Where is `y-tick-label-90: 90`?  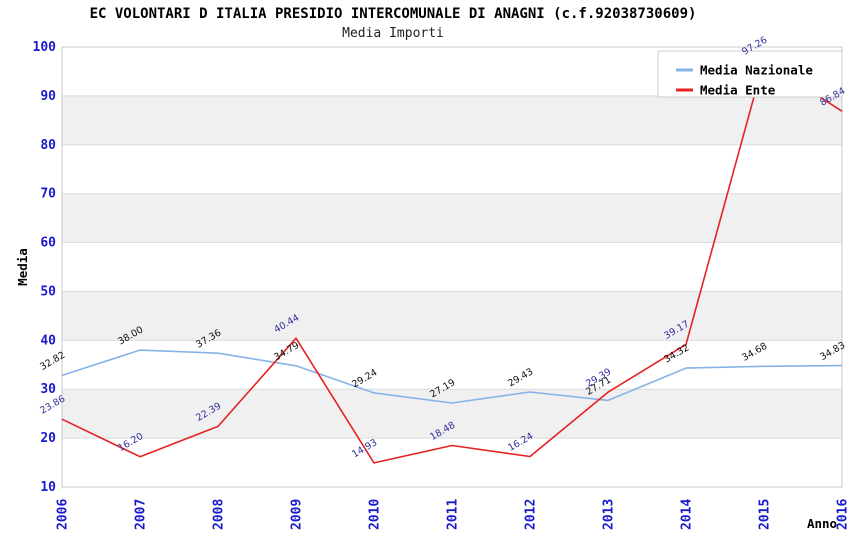
y-tick-label-90: 90 is located at coordinates (48, 96).